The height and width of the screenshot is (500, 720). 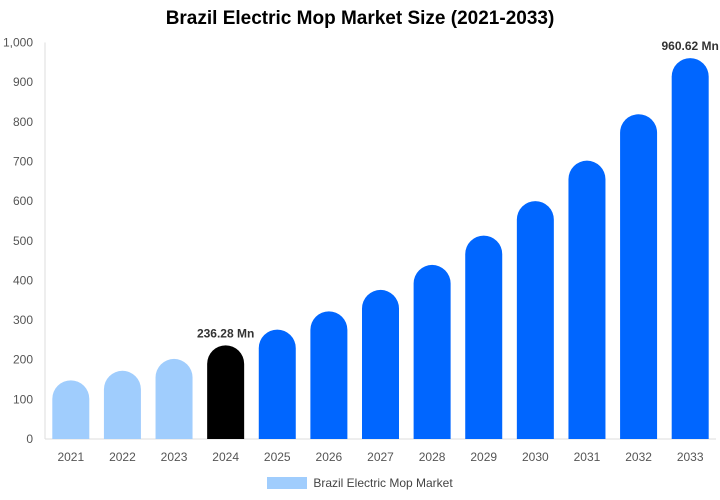 I want to click on bar-2030, so click(x=535, y=320).